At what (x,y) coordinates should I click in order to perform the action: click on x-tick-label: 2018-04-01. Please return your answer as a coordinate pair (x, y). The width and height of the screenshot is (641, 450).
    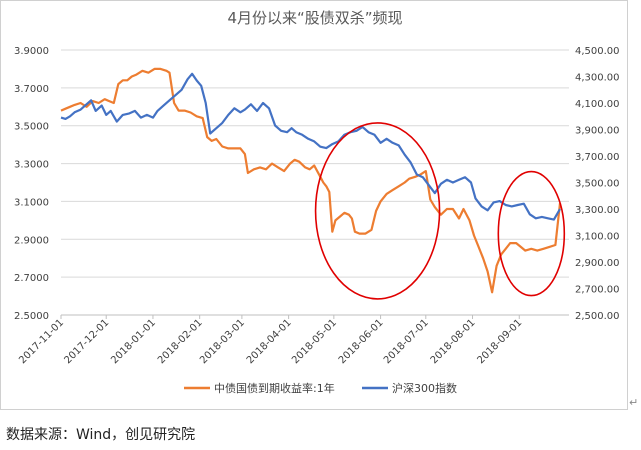
    Looking at the image, I should click on (269, 341).